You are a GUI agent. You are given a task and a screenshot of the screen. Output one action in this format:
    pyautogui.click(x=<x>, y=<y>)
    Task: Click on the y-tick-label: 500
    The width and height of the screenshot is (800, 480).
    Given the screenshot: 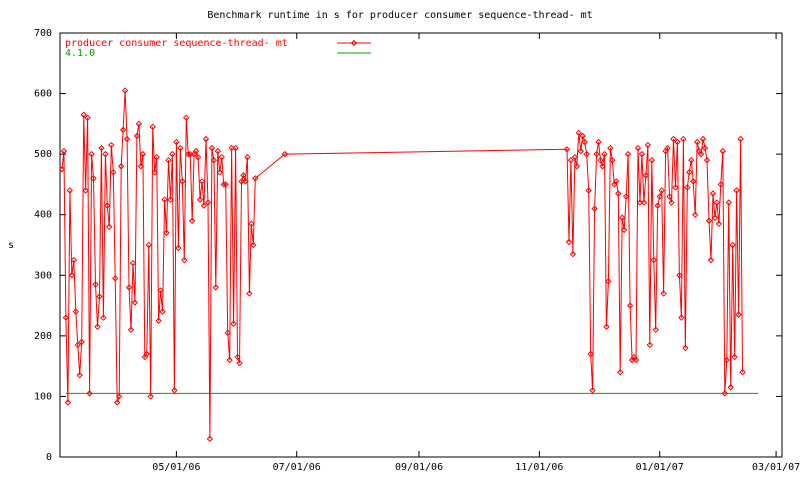 What is the action you would take?
    pyautogui.click(x=43, y=154)
    